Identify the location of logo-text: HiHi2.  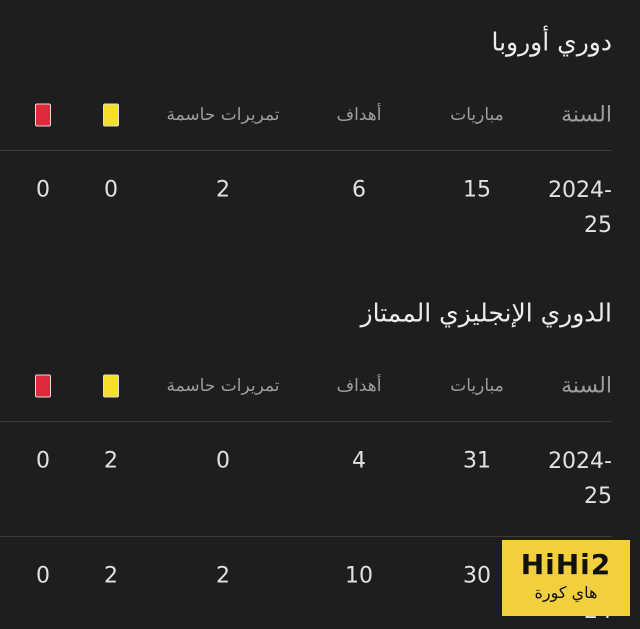
(566, 564).